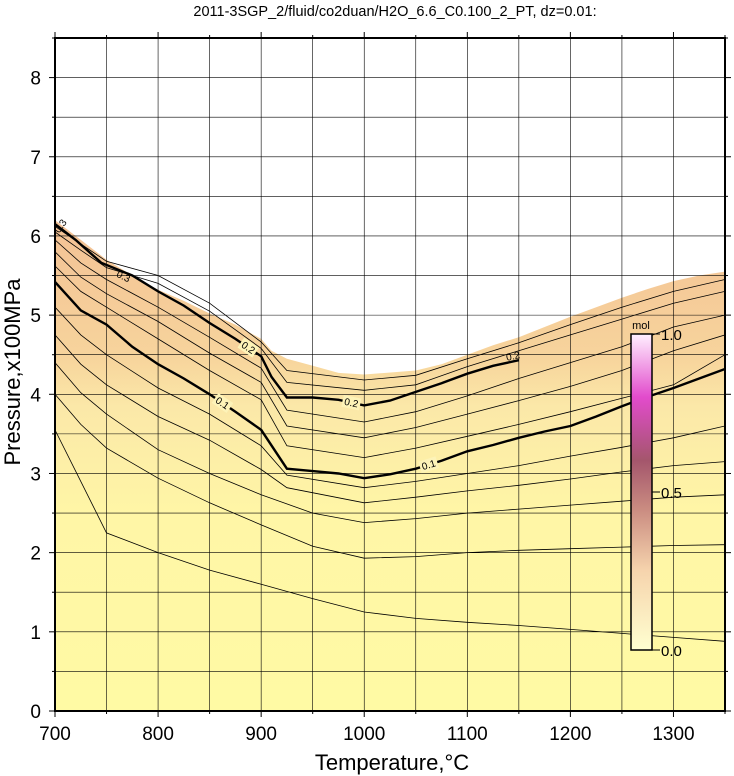 This screenshot has width=734, height=776. I want to click on colorbar: mol 0.0 0.5 1.0, so click(656, 490).